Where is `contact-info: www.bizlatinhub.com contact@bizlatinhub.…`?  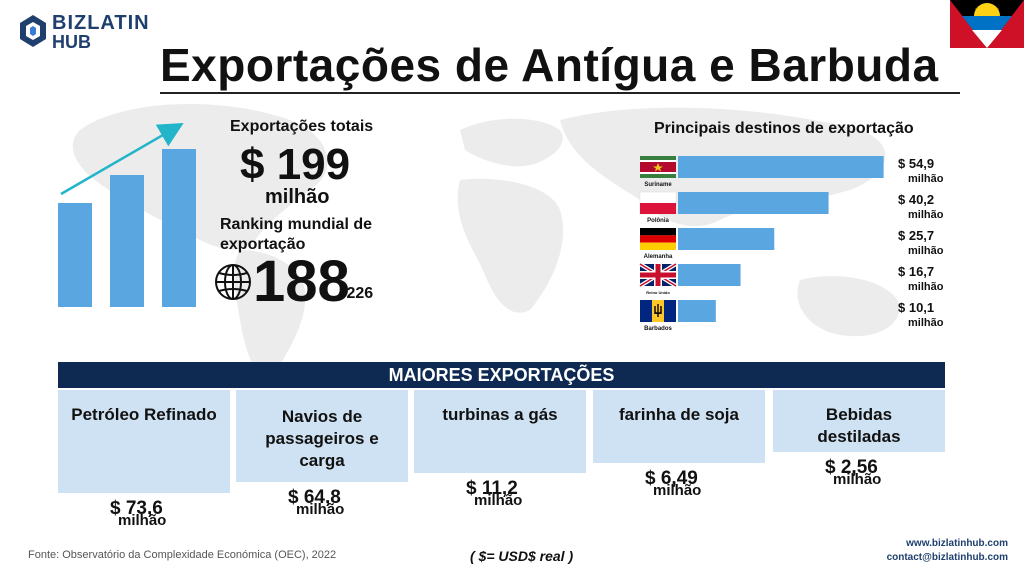 contact-info: www.bizlatinhub.com contact@bizlatinhub.… is located at coordinates (944, 551).